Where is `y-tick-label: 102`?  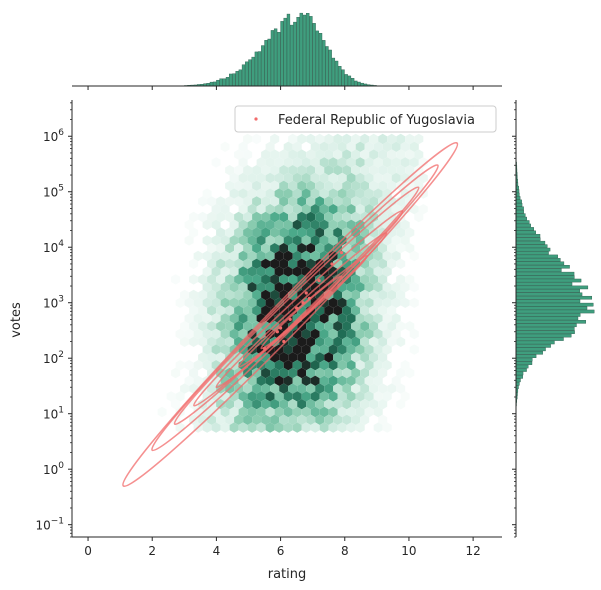 y-tick-label: 102 is located at coordinates (53, 358).